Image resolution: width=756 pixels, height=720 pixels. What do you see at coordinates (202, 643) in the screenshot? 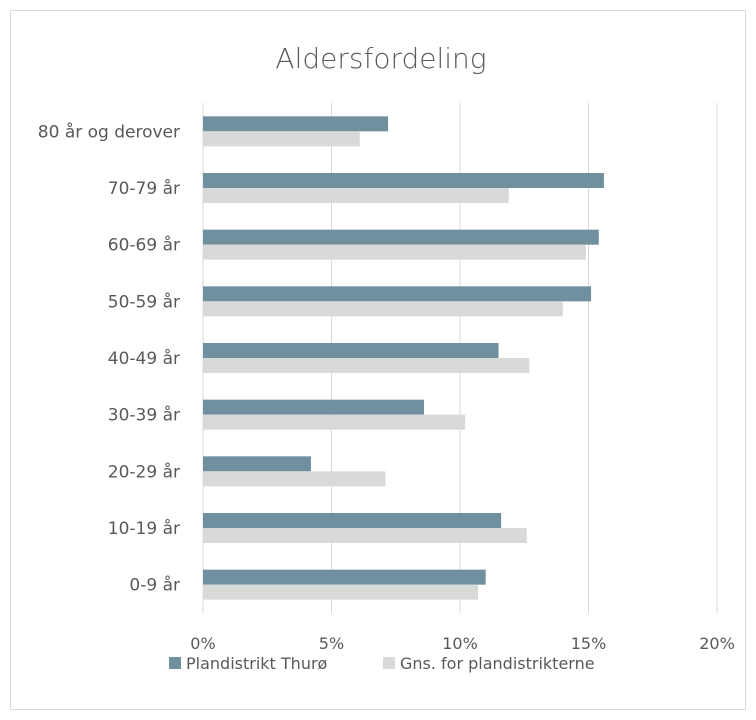
I see `x-tick-label: 0%` at bounding box center [202, 643].